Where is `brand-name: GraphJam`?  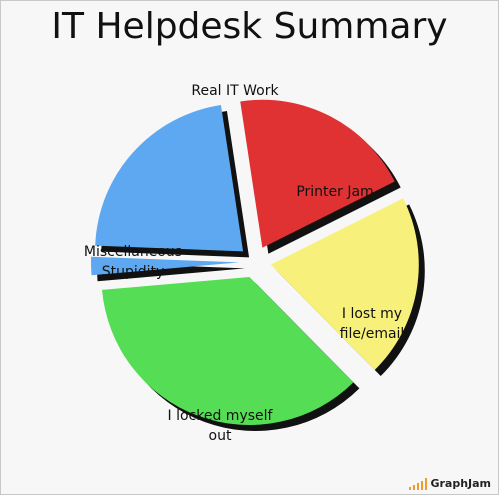
brand-name: GraphJam is located at coordinates (460, 483).